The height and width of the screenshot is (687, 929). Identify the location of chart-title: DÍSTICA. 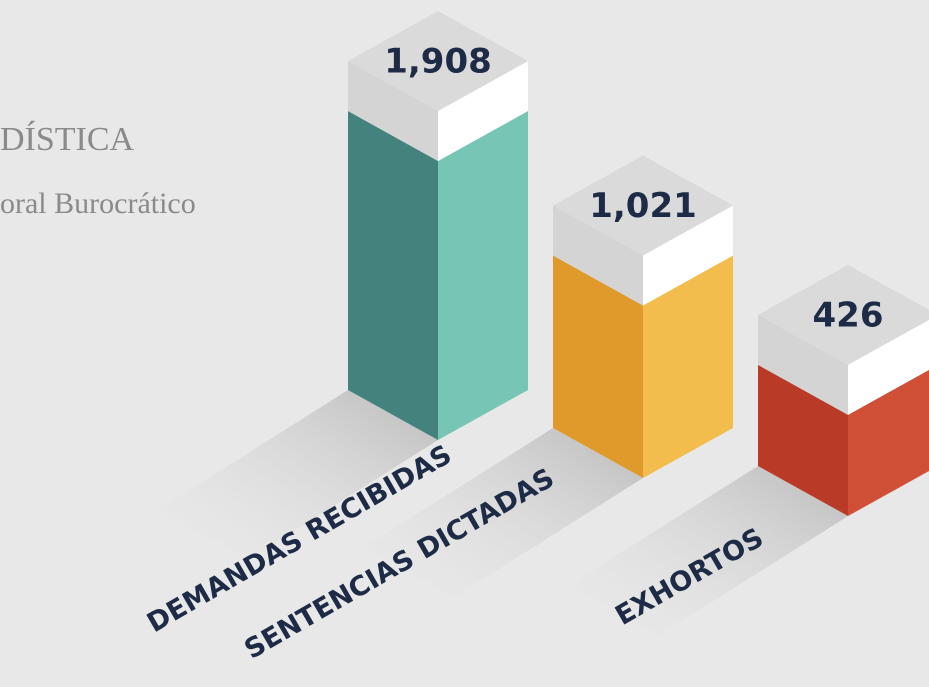
(67, 139).